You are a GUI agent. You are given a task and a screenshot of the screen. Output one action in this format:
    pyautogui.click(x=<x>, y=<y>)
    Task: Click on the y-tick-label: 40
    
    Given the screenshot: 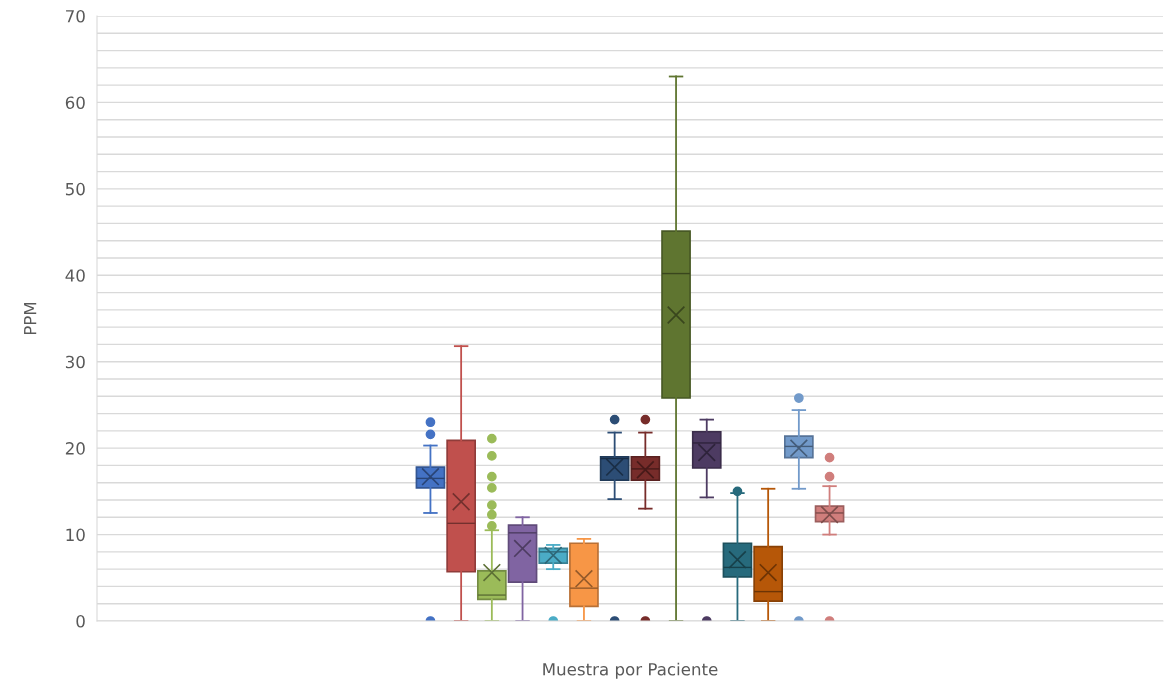 What is the action you would take?
    pyautogui.click(x=75, y=275)
    